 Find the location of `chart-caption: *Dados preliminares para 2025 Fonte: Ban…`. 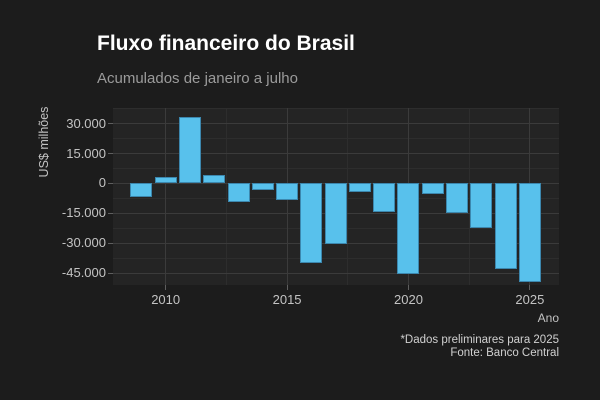

chart-caption: *Dados preliminares para 2025 Fonte: Ban… is located at coordinates (479, 347).